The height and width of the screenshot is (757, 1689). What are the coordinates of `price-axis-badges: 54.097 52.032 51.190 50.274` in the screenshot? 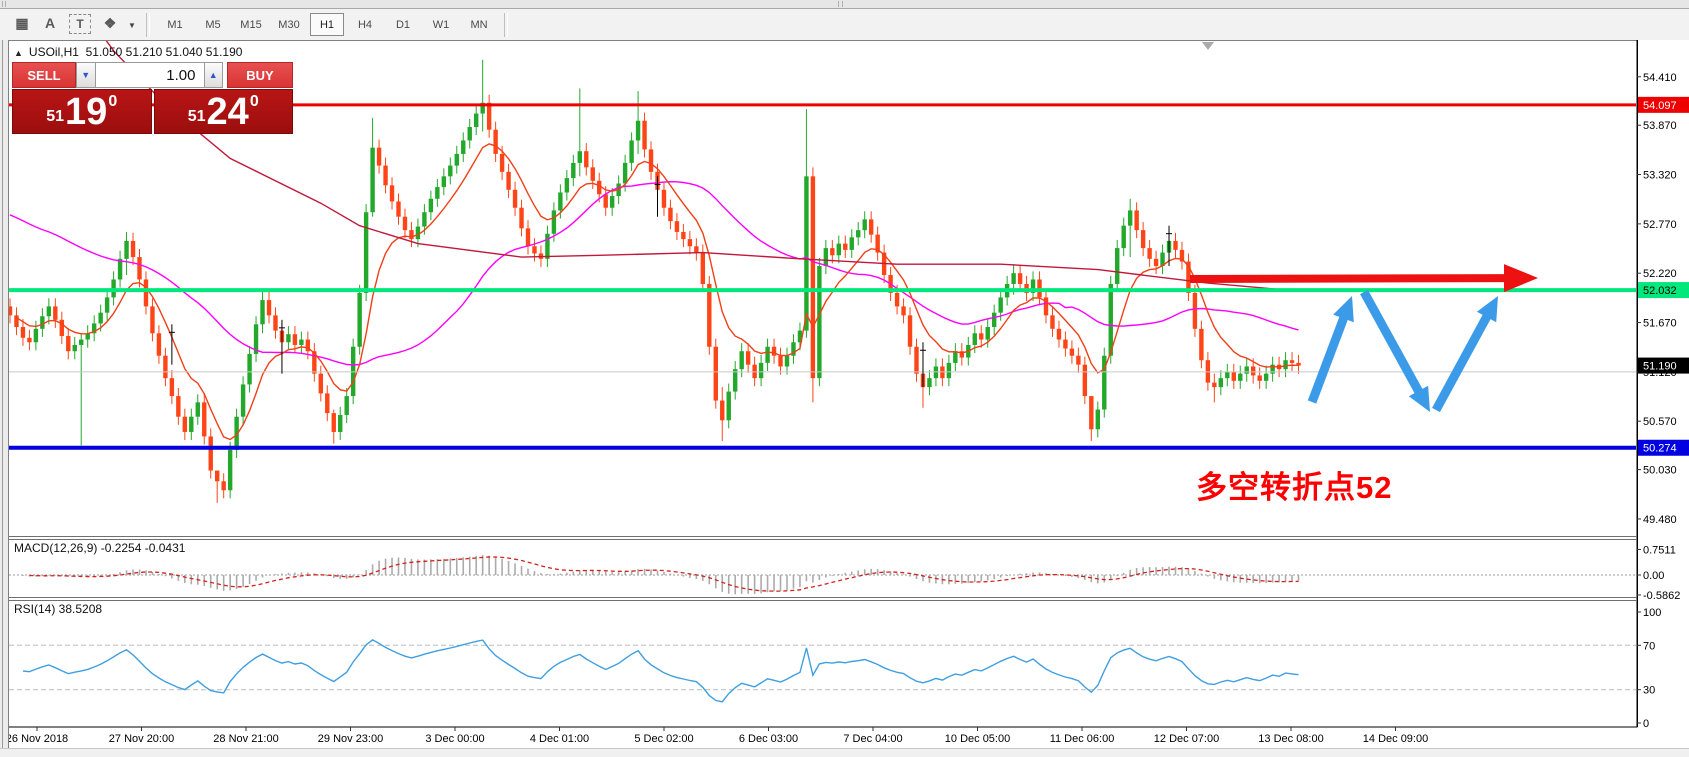 It's located at (1663, 276).